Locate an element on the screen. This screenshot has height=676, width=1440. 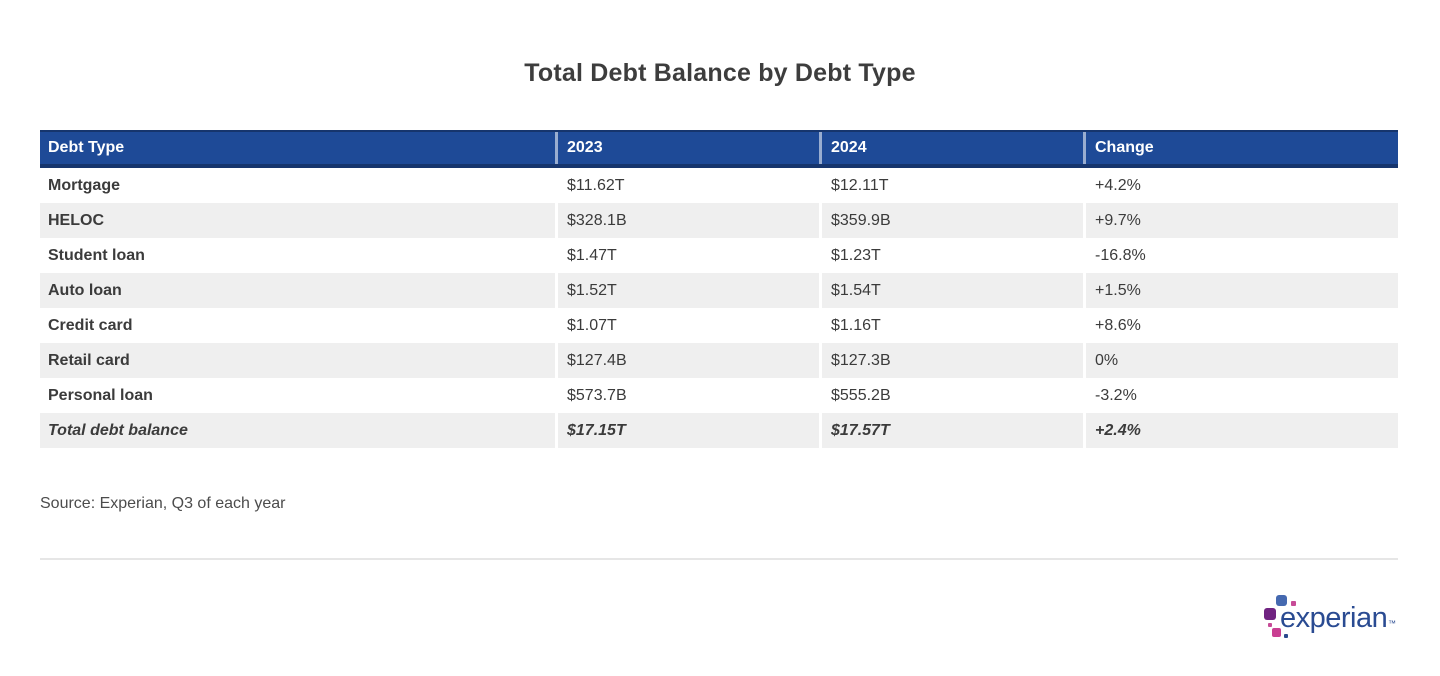
value-change: +9.7% is located at coordinates (1240, 220).